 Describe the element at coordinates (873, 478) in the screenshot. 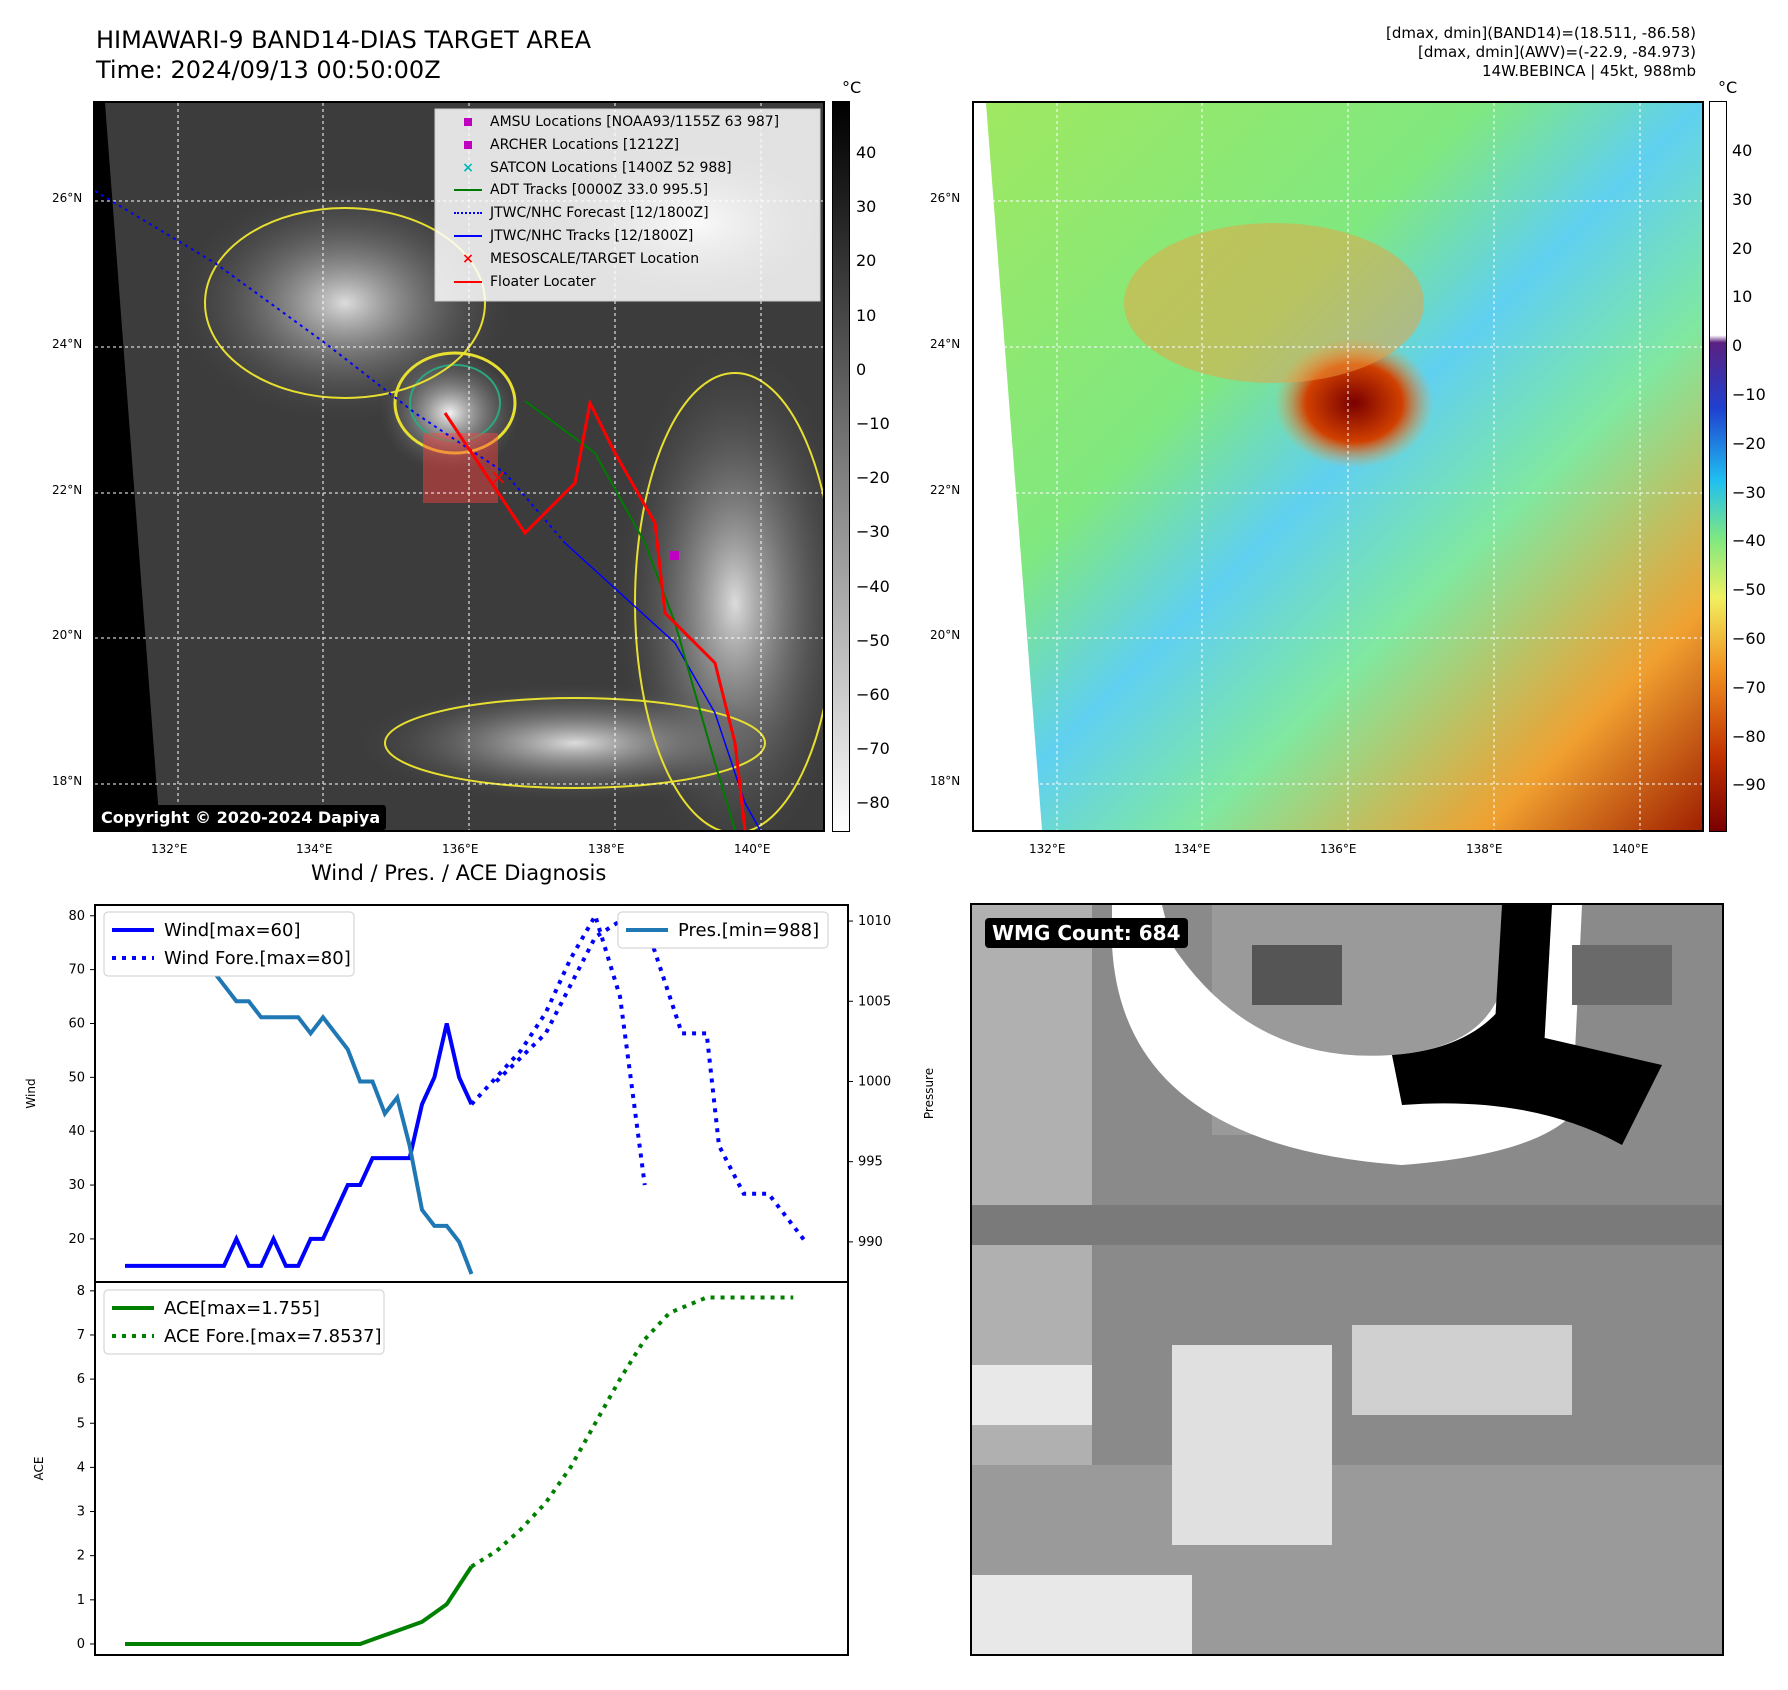

I see `colorbar-tick-label: −20` at that location.